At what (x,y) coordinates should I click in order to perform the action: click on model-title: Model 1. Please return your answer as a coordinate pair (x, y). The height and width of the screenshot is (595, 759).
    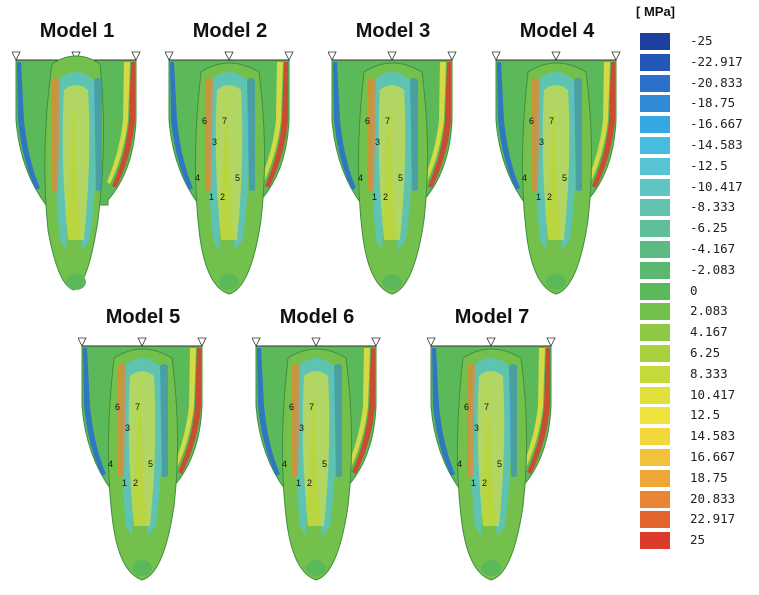
    Looking at the image, I should click on (77, 31).